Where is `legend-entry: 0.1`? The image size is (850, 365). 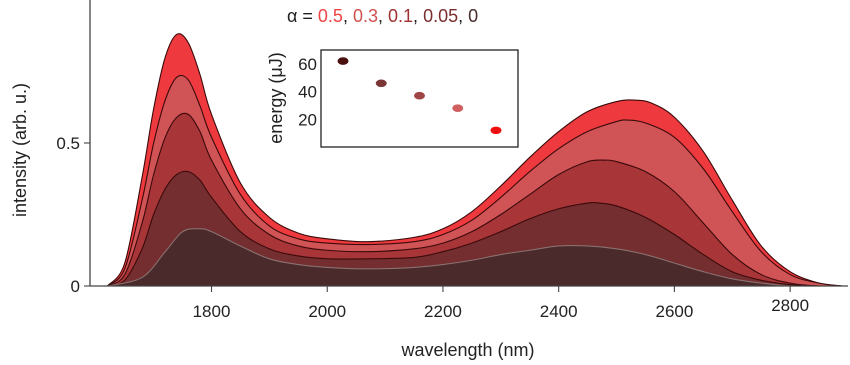
legend-entry: 0.1 is located at coordinates (400, 16).